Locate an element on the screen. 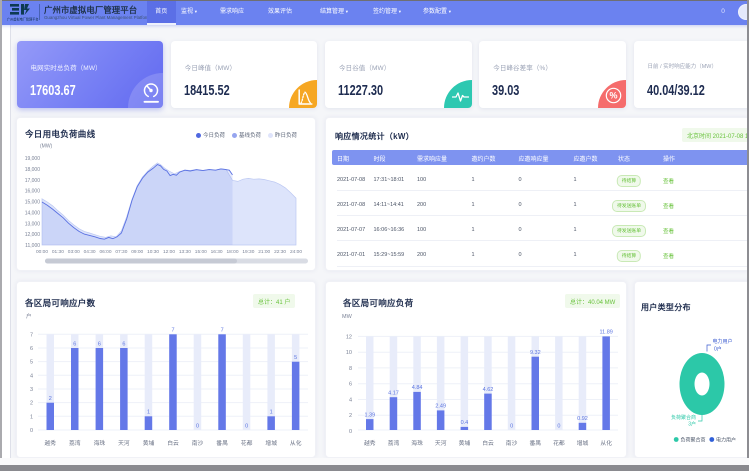 This screenshot has height=471, width=749. svg-text: 21:00 is located at coordinates (264, 252).